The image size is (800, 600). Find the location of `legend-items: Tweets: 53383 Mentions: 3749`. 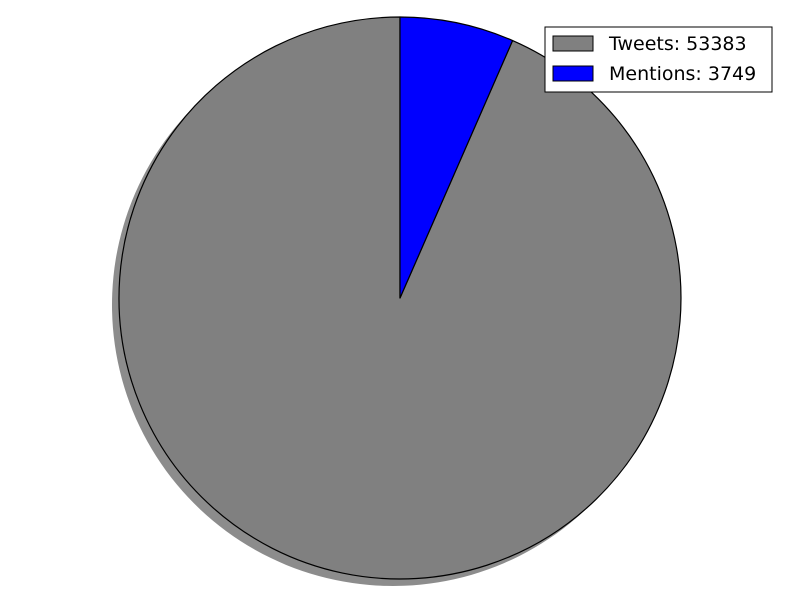

legend-items: Tweets: 53383 Mentions: 3749 is located at coordinates (654, 59).